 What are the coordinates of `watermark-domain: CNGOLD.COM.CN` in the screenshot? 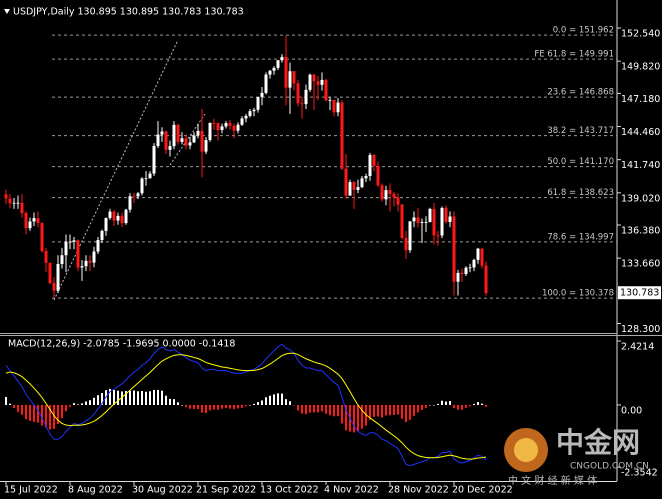 It's located at (609, 467).